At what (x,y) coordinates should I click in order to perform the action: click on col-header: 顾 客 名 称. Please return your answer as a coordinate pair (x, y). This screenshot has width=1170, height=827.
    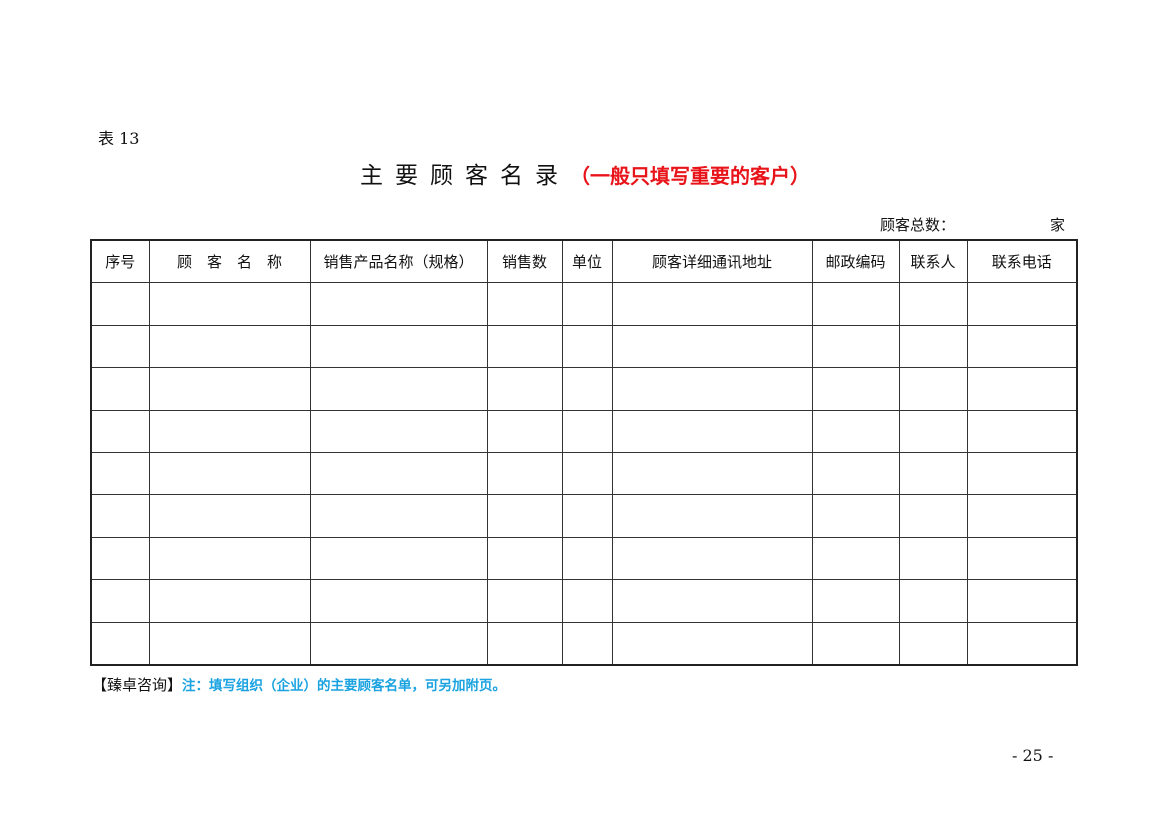
    Looking at the image, I should click on (229, 261).